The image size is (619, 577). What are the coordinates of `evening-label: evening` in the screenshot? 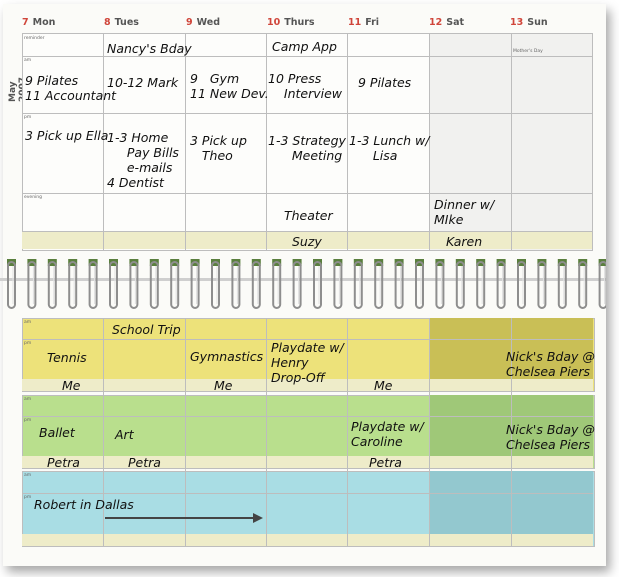 It's located at (33, 197).